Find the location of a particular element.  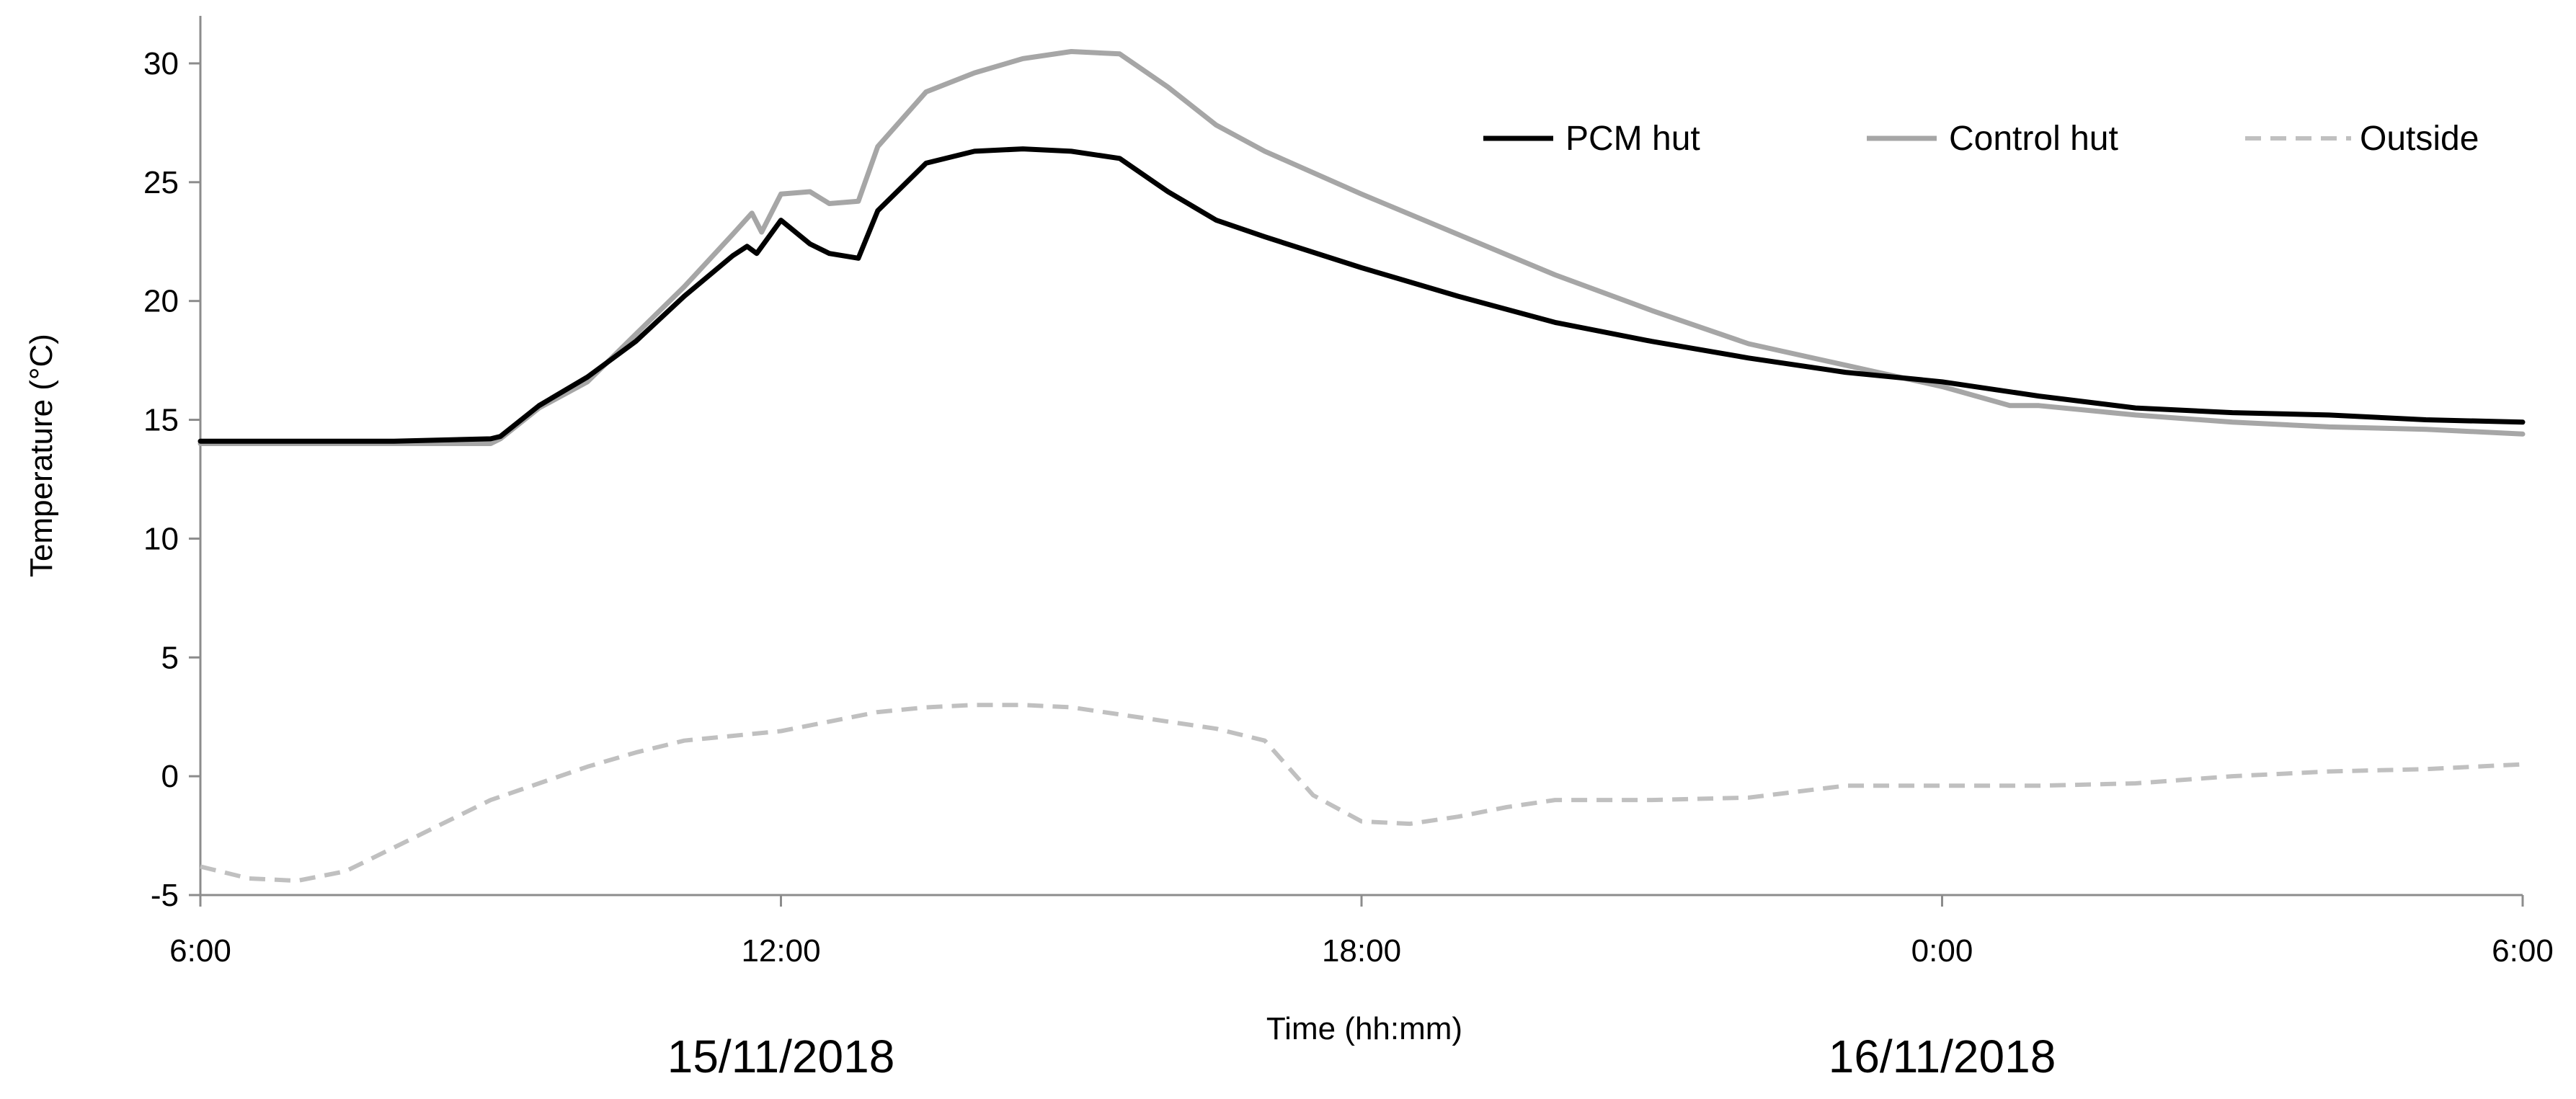

y-tick-label: 10 is located at coordinates (161, 538).